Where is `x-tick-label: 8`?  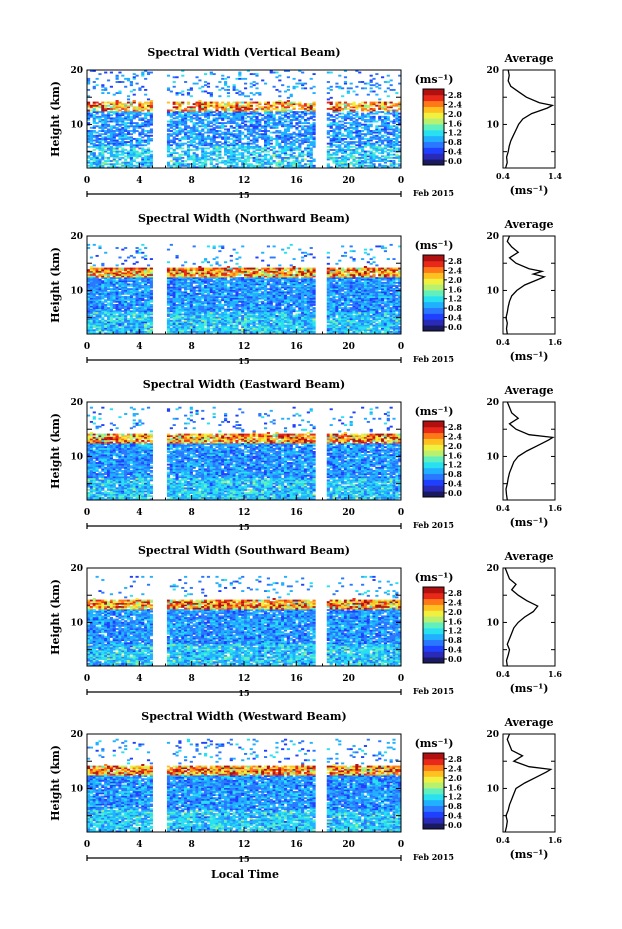 x-tick-label: 8 is located at coordinates (192, 181).